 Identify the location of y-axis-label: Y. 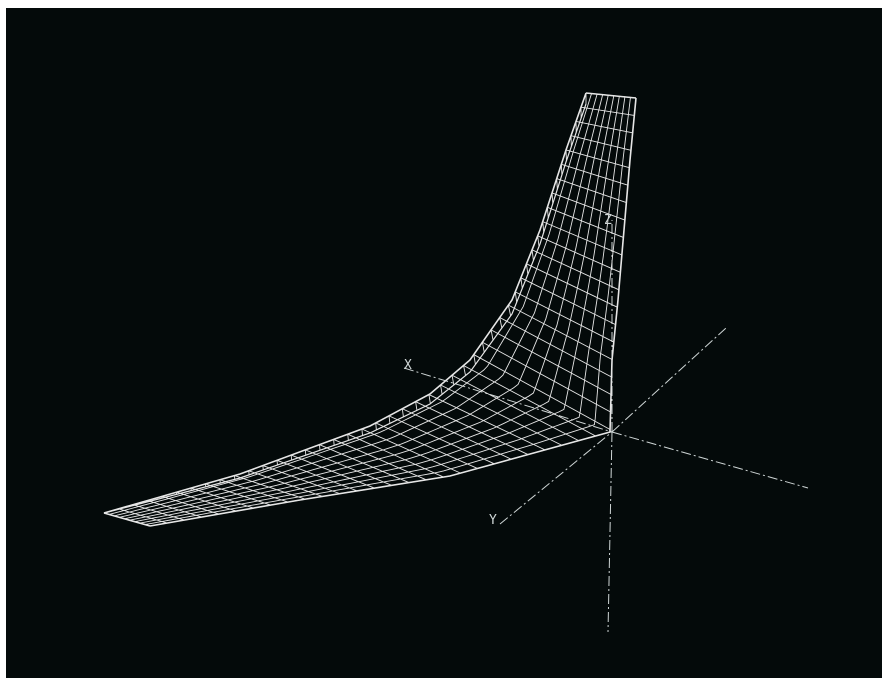
(493, 520).